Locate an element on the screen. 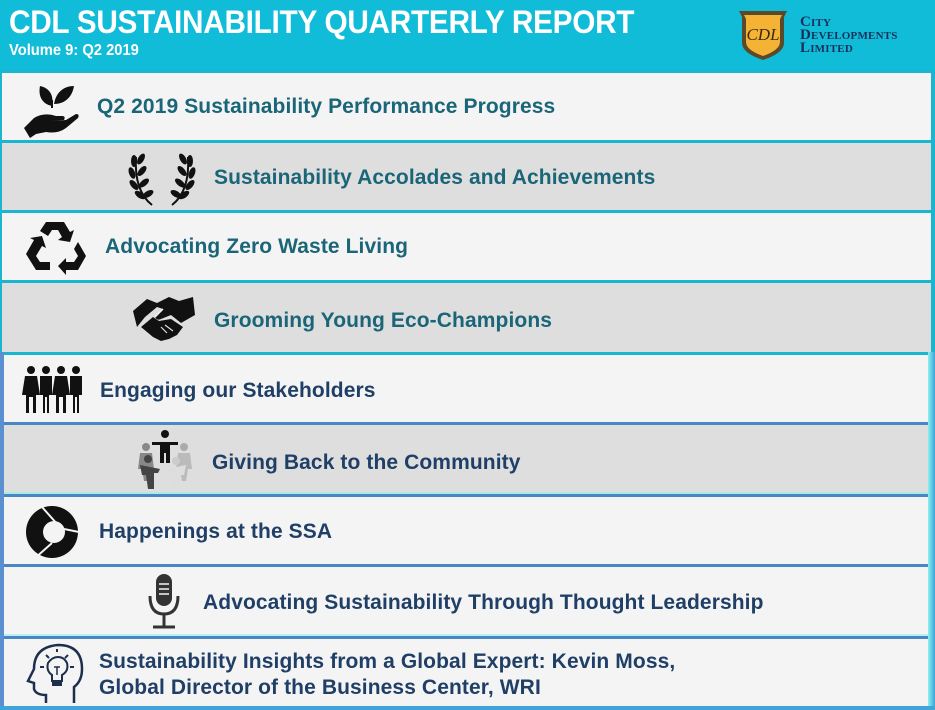 This screenshot has height=710, width=935. logo-line-2: Developments is located at coordinates (849, 35).